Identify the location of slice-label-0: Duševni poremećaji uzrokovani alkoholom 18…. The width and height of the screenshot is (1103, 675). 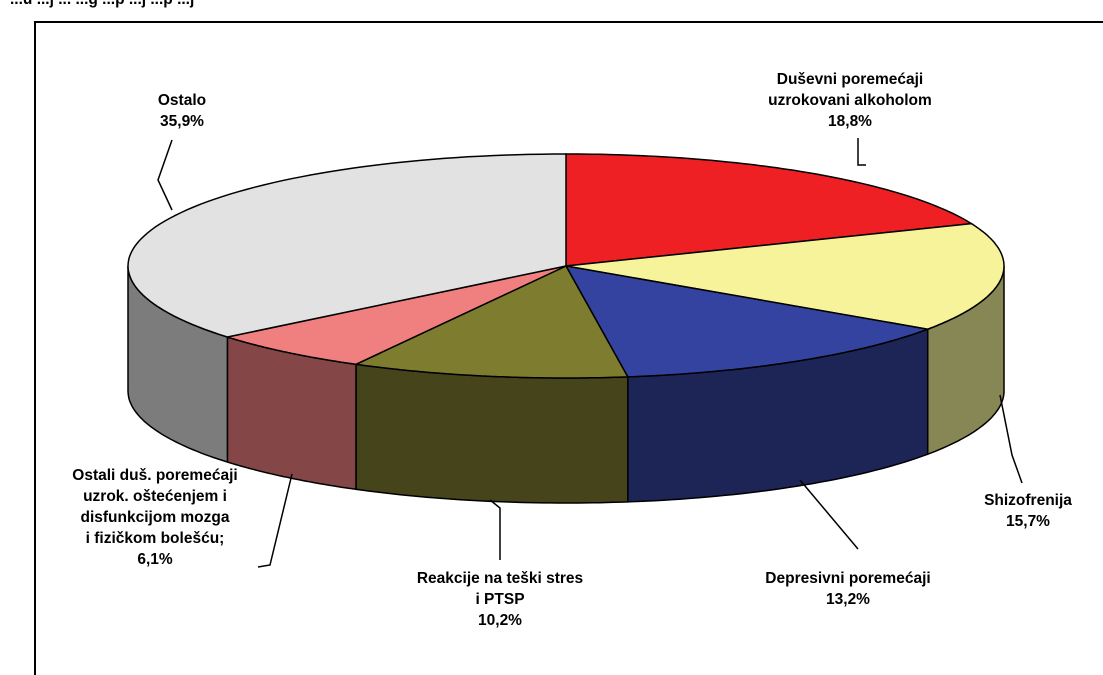
(850, 100).